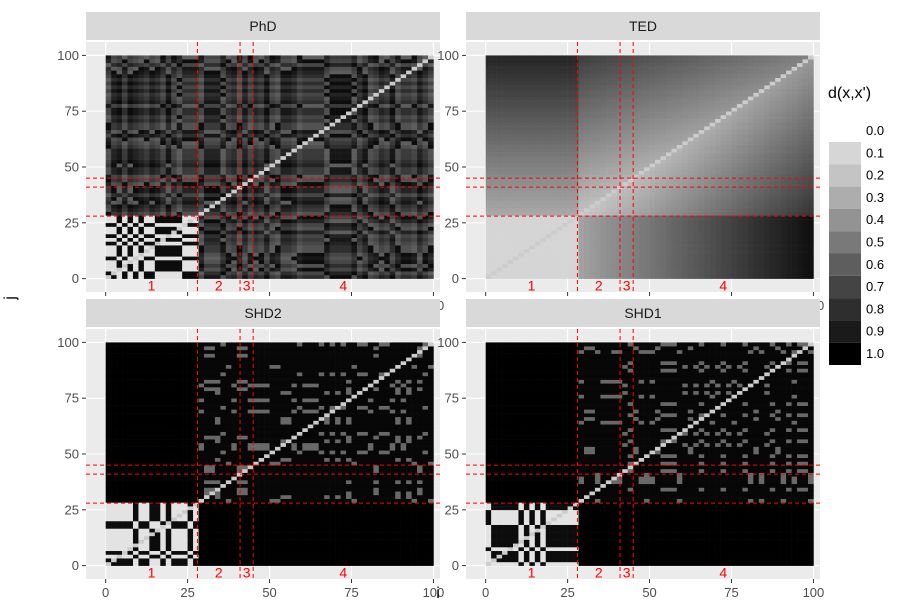 Image resolution: width=901 pixels, height=602 pixels. What do you see at coordinates (75, 278) in the screenshot?
I see `y-tick-label: 0` at bounding box center [75, 278].